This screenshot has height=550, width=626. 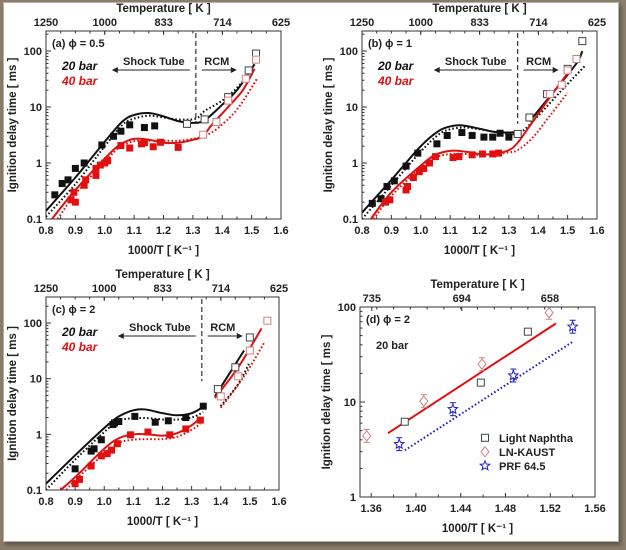 I want to click on panel-label: (b) ϕ = 1, so click(x=390, y=44).